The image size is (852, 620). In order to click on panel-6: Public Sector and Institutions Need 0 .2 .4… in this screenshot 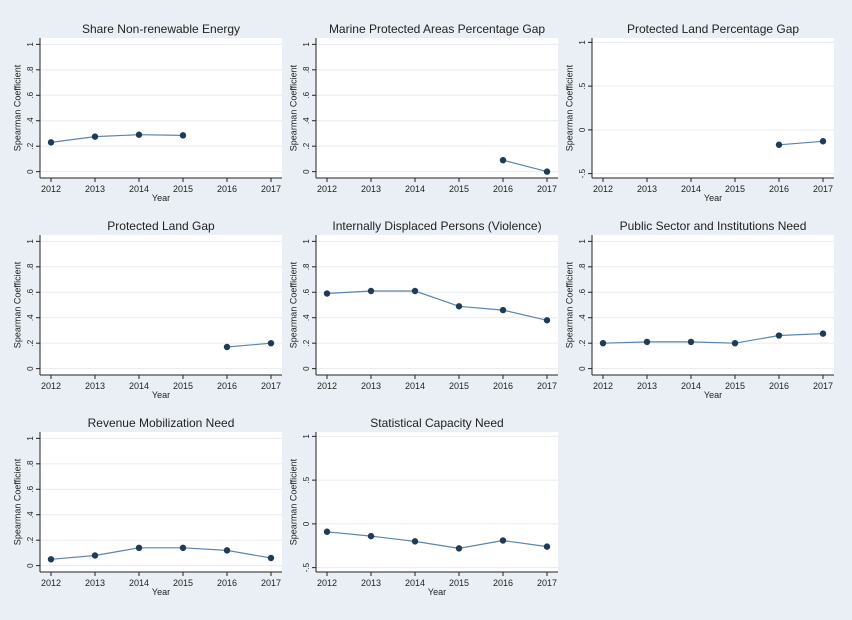, I will do `click(699, 309)`.